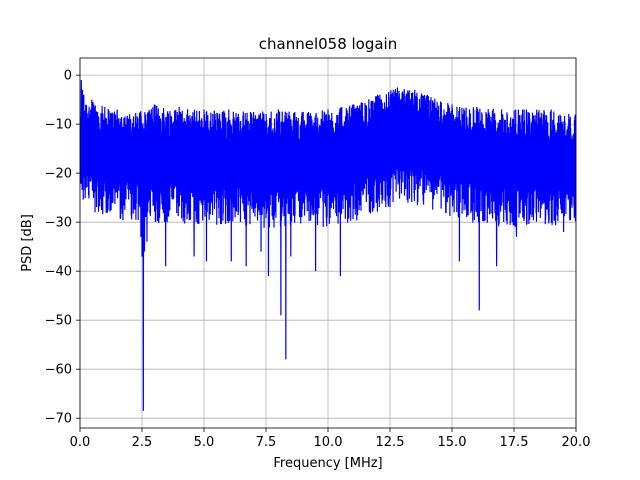 The image size is (640, 480). What do you see at coordinates (62, 248) in the screenshot?
I see `y-axis-ticks: 0 −10 −20 −30 −40 −50 −60 −70` at bounding box center [62, 248].